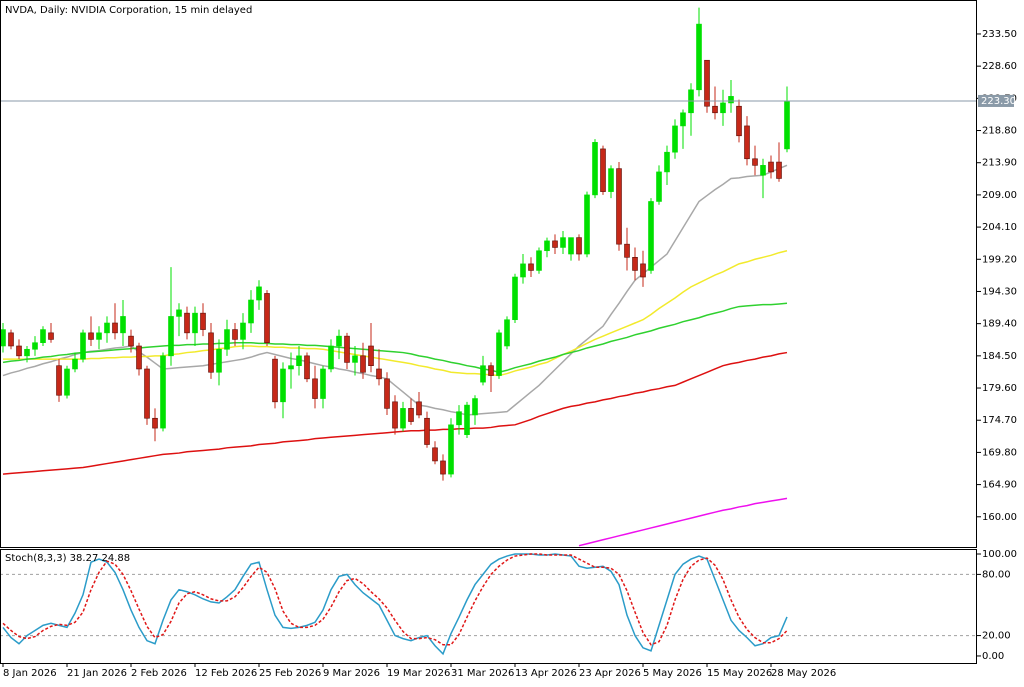 This screenshot has height=687, width=1024. I want to click on x-tick-label: 2 Feb 2026, so click(159, 673).